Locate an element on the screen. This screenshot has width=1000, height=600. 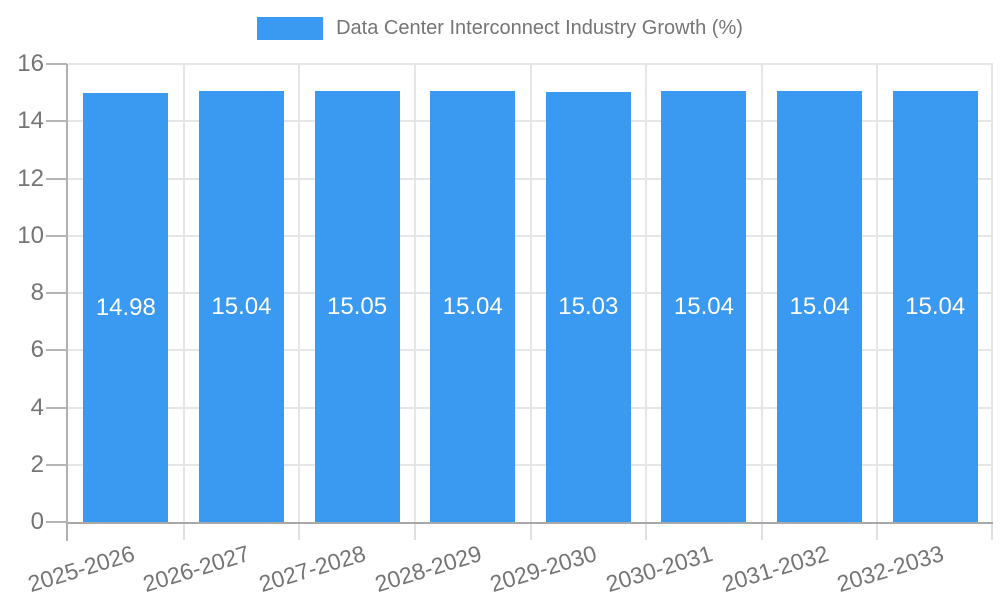
bar: 15.05 is located at coordinates (357, 306).